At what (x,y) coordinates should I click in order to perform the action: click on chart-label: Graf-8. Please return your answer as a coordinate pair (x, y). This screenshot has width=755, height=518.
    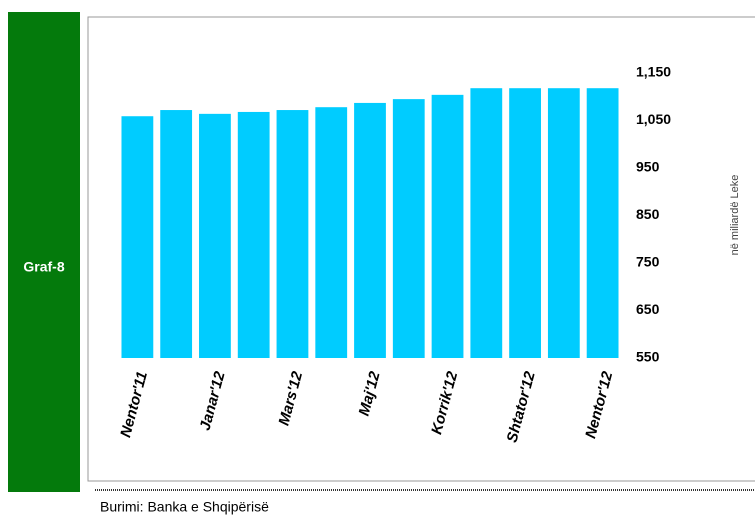
    Looking at the image, I should click on (43, 267).